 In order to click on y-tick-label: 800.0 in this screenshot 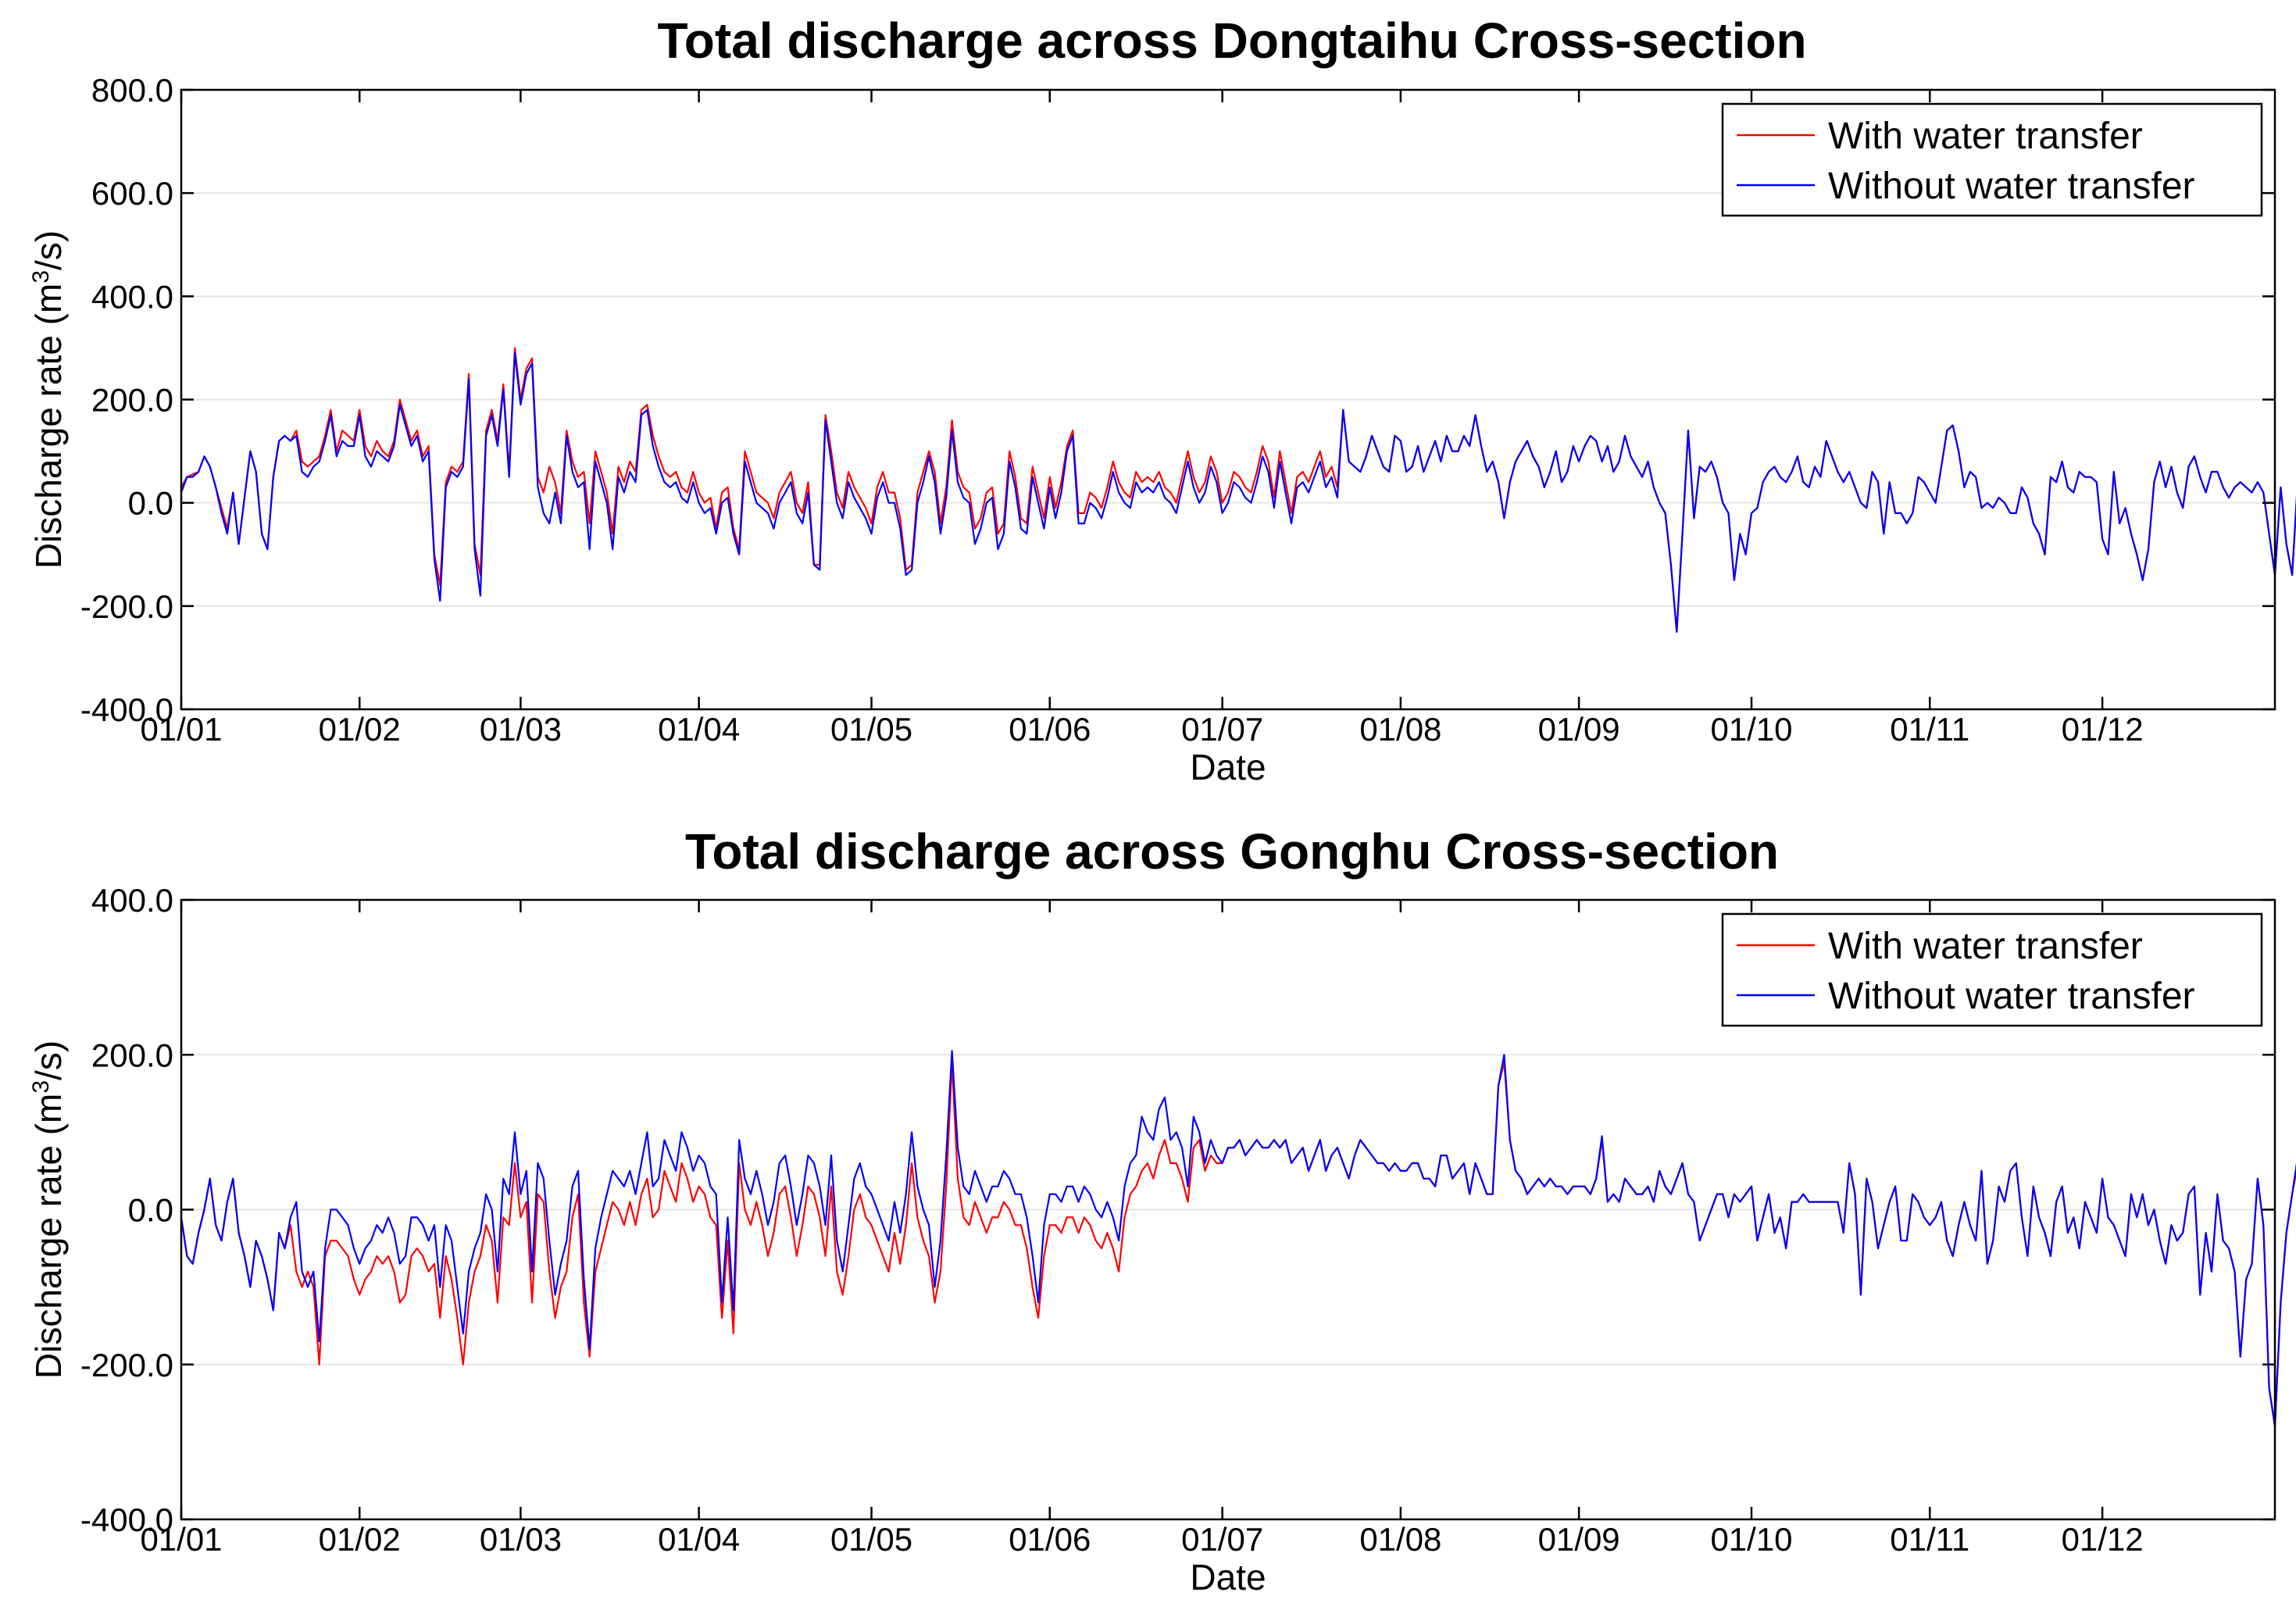, I will do `click(132, 91)`.